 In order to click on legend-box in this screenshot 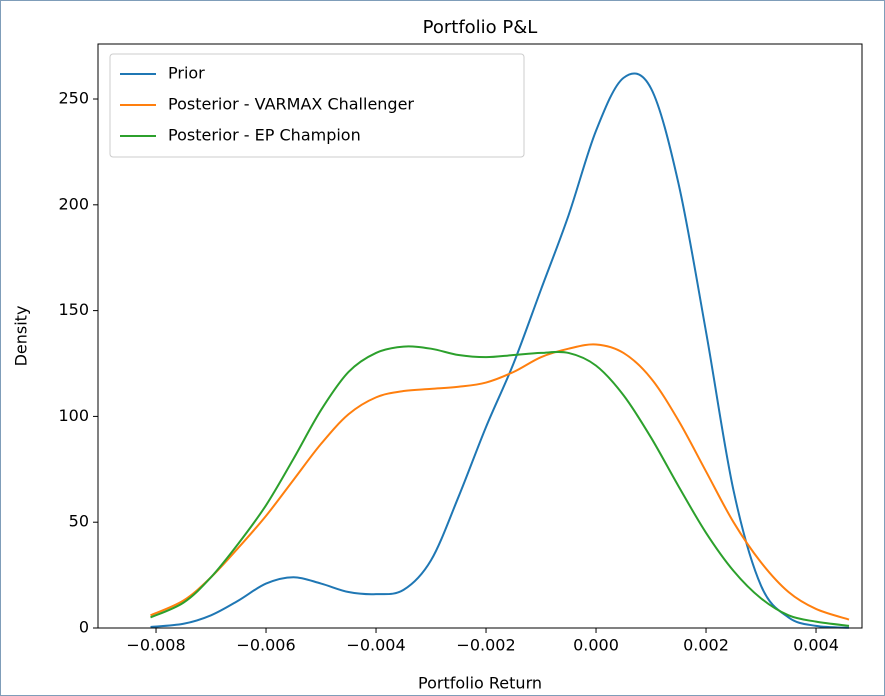, I will do `click(317, 105)`.